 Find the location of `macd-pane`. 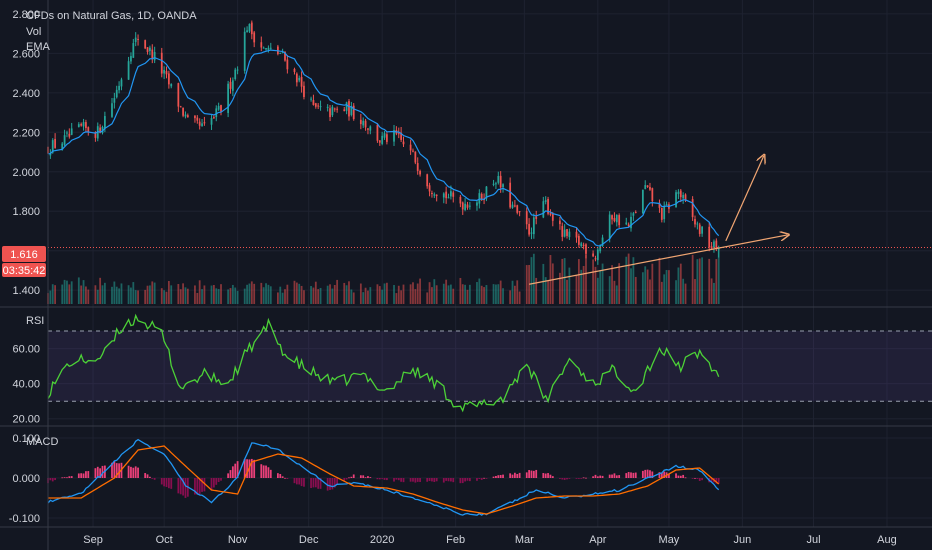

macd-pane is located at coordinates (383, 477).